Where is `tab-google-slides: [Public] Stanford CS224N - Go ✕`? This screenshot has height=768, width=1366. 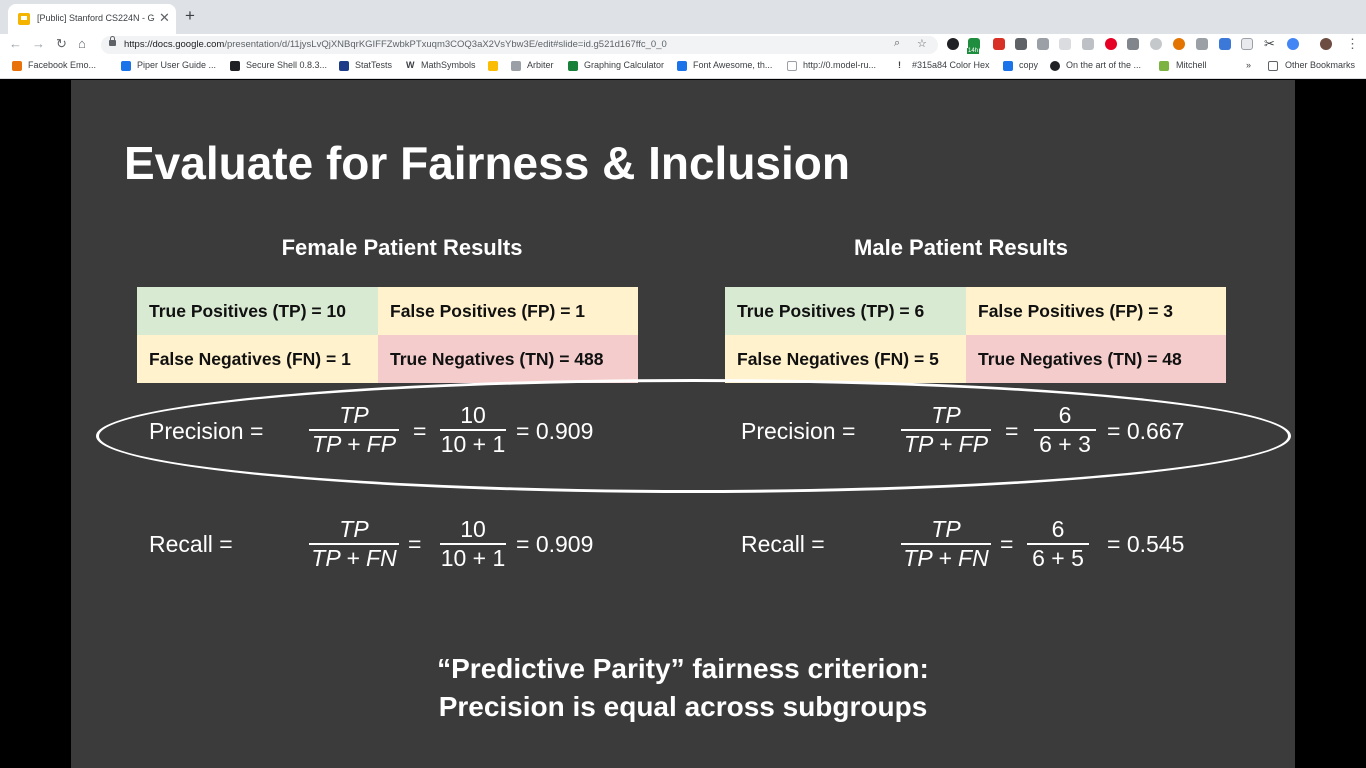 tab-google-slides: [Public] Stanford CS224N - Go ✕ is located at coordinates (92, 19).